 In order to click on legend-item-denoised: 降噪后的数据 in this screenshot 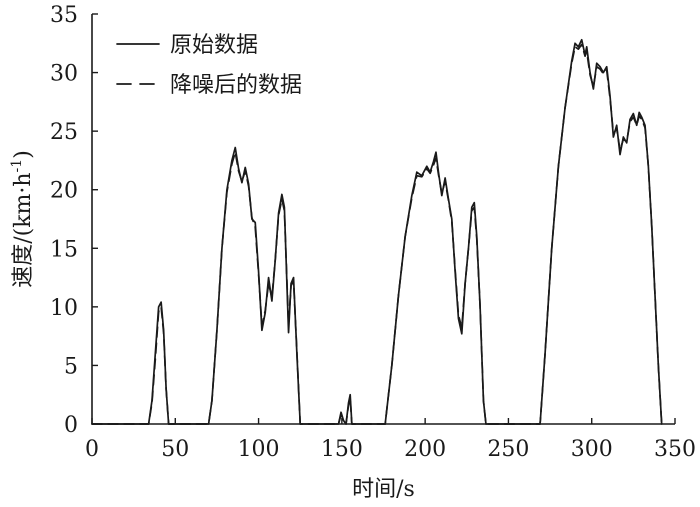, I will do `click(209, 85)`.